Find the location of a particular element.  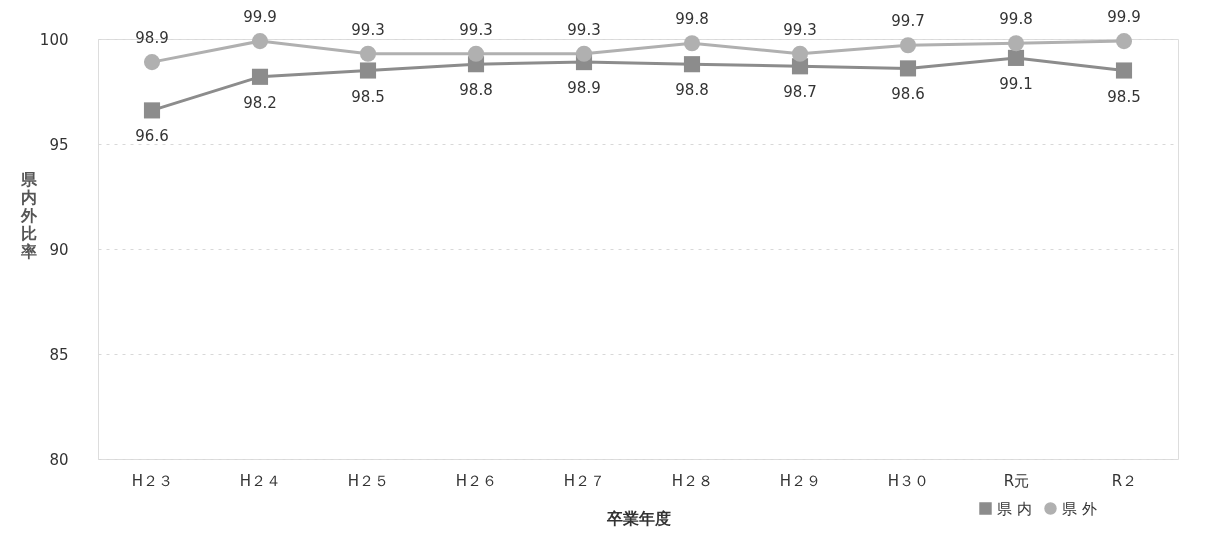

x-tick-label: H２３ is located at coordinates (152, 480).